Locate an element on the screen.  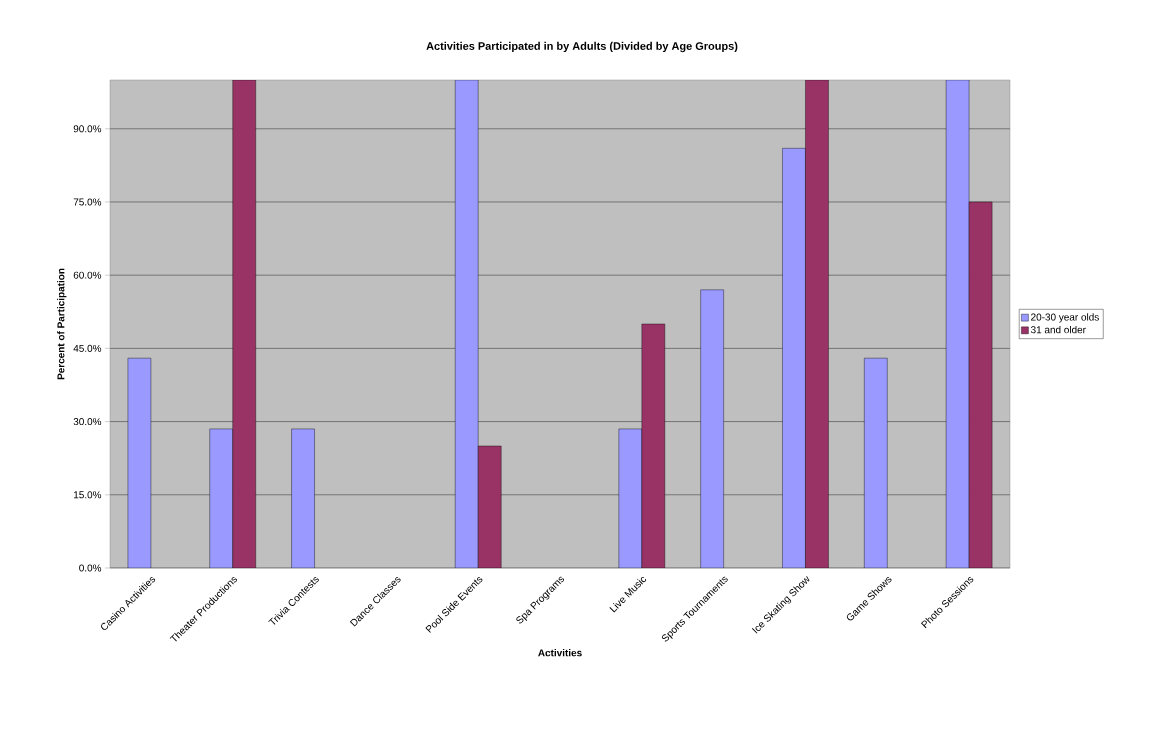
y-tick-label: 45.0% is located at coordinates (87, 348).